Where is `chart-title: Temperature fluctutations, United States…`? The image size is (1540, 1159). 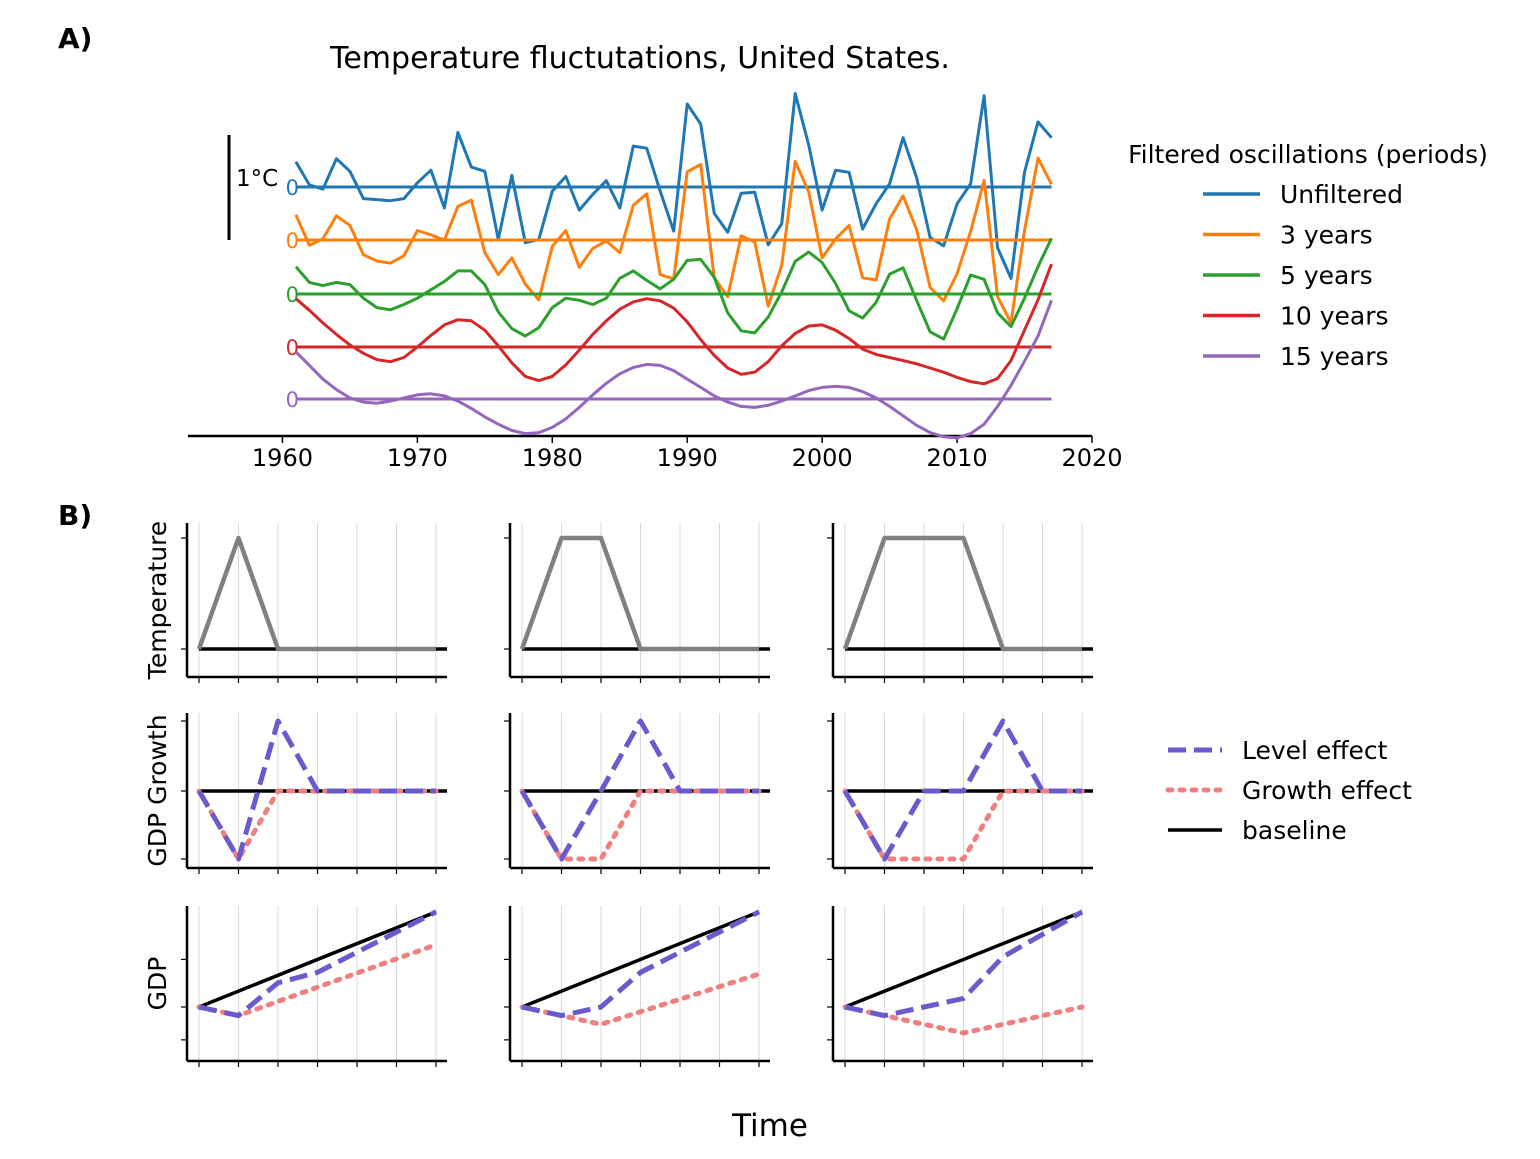
chart-title: Temperature fluctutations, United States… is located at coordinates (639, 58).